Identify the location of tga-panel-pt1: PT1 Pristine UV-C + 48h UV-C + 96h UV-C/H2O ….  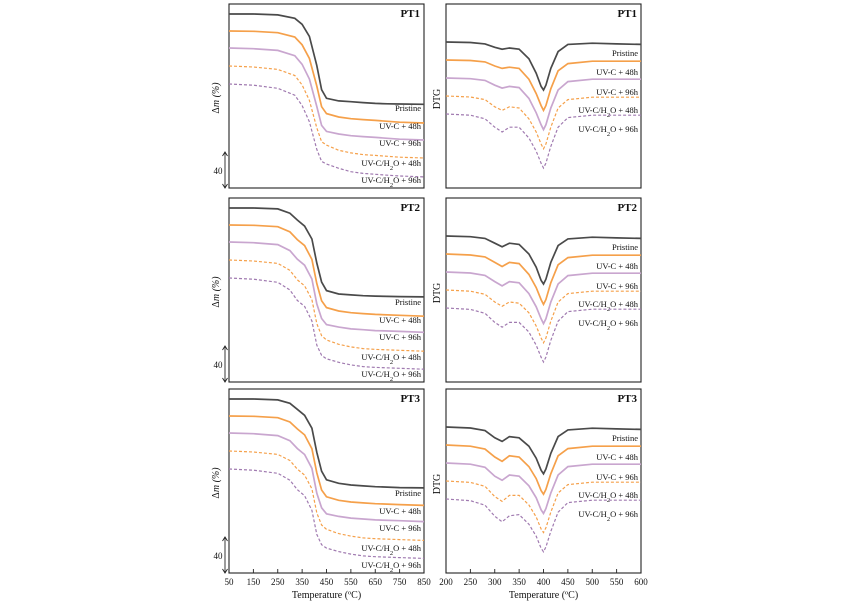
(318, 96).